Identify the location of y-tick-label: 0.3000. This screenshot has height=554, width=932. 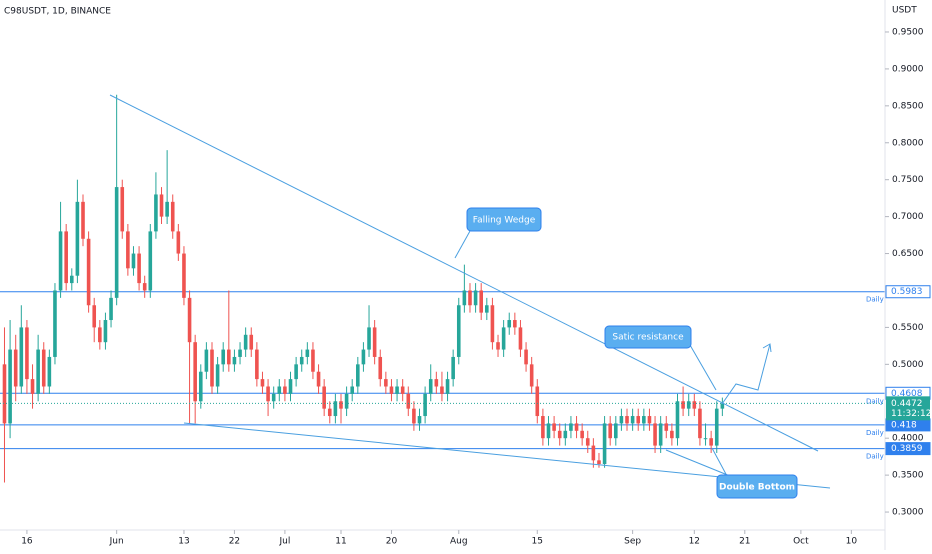
(908, 513).